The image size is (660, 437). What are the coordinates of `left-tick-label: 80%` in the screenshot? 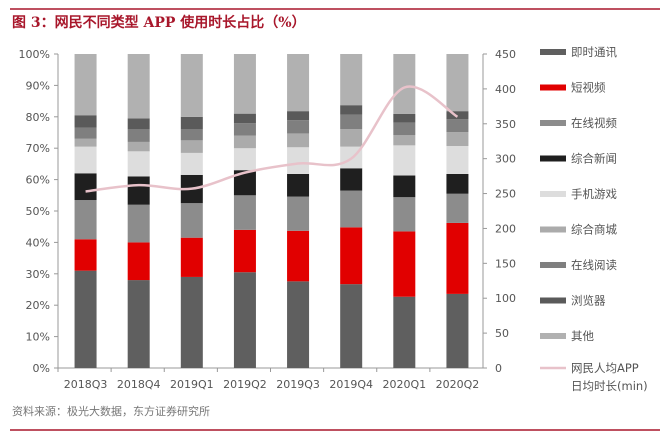 It's located at (38, 117).